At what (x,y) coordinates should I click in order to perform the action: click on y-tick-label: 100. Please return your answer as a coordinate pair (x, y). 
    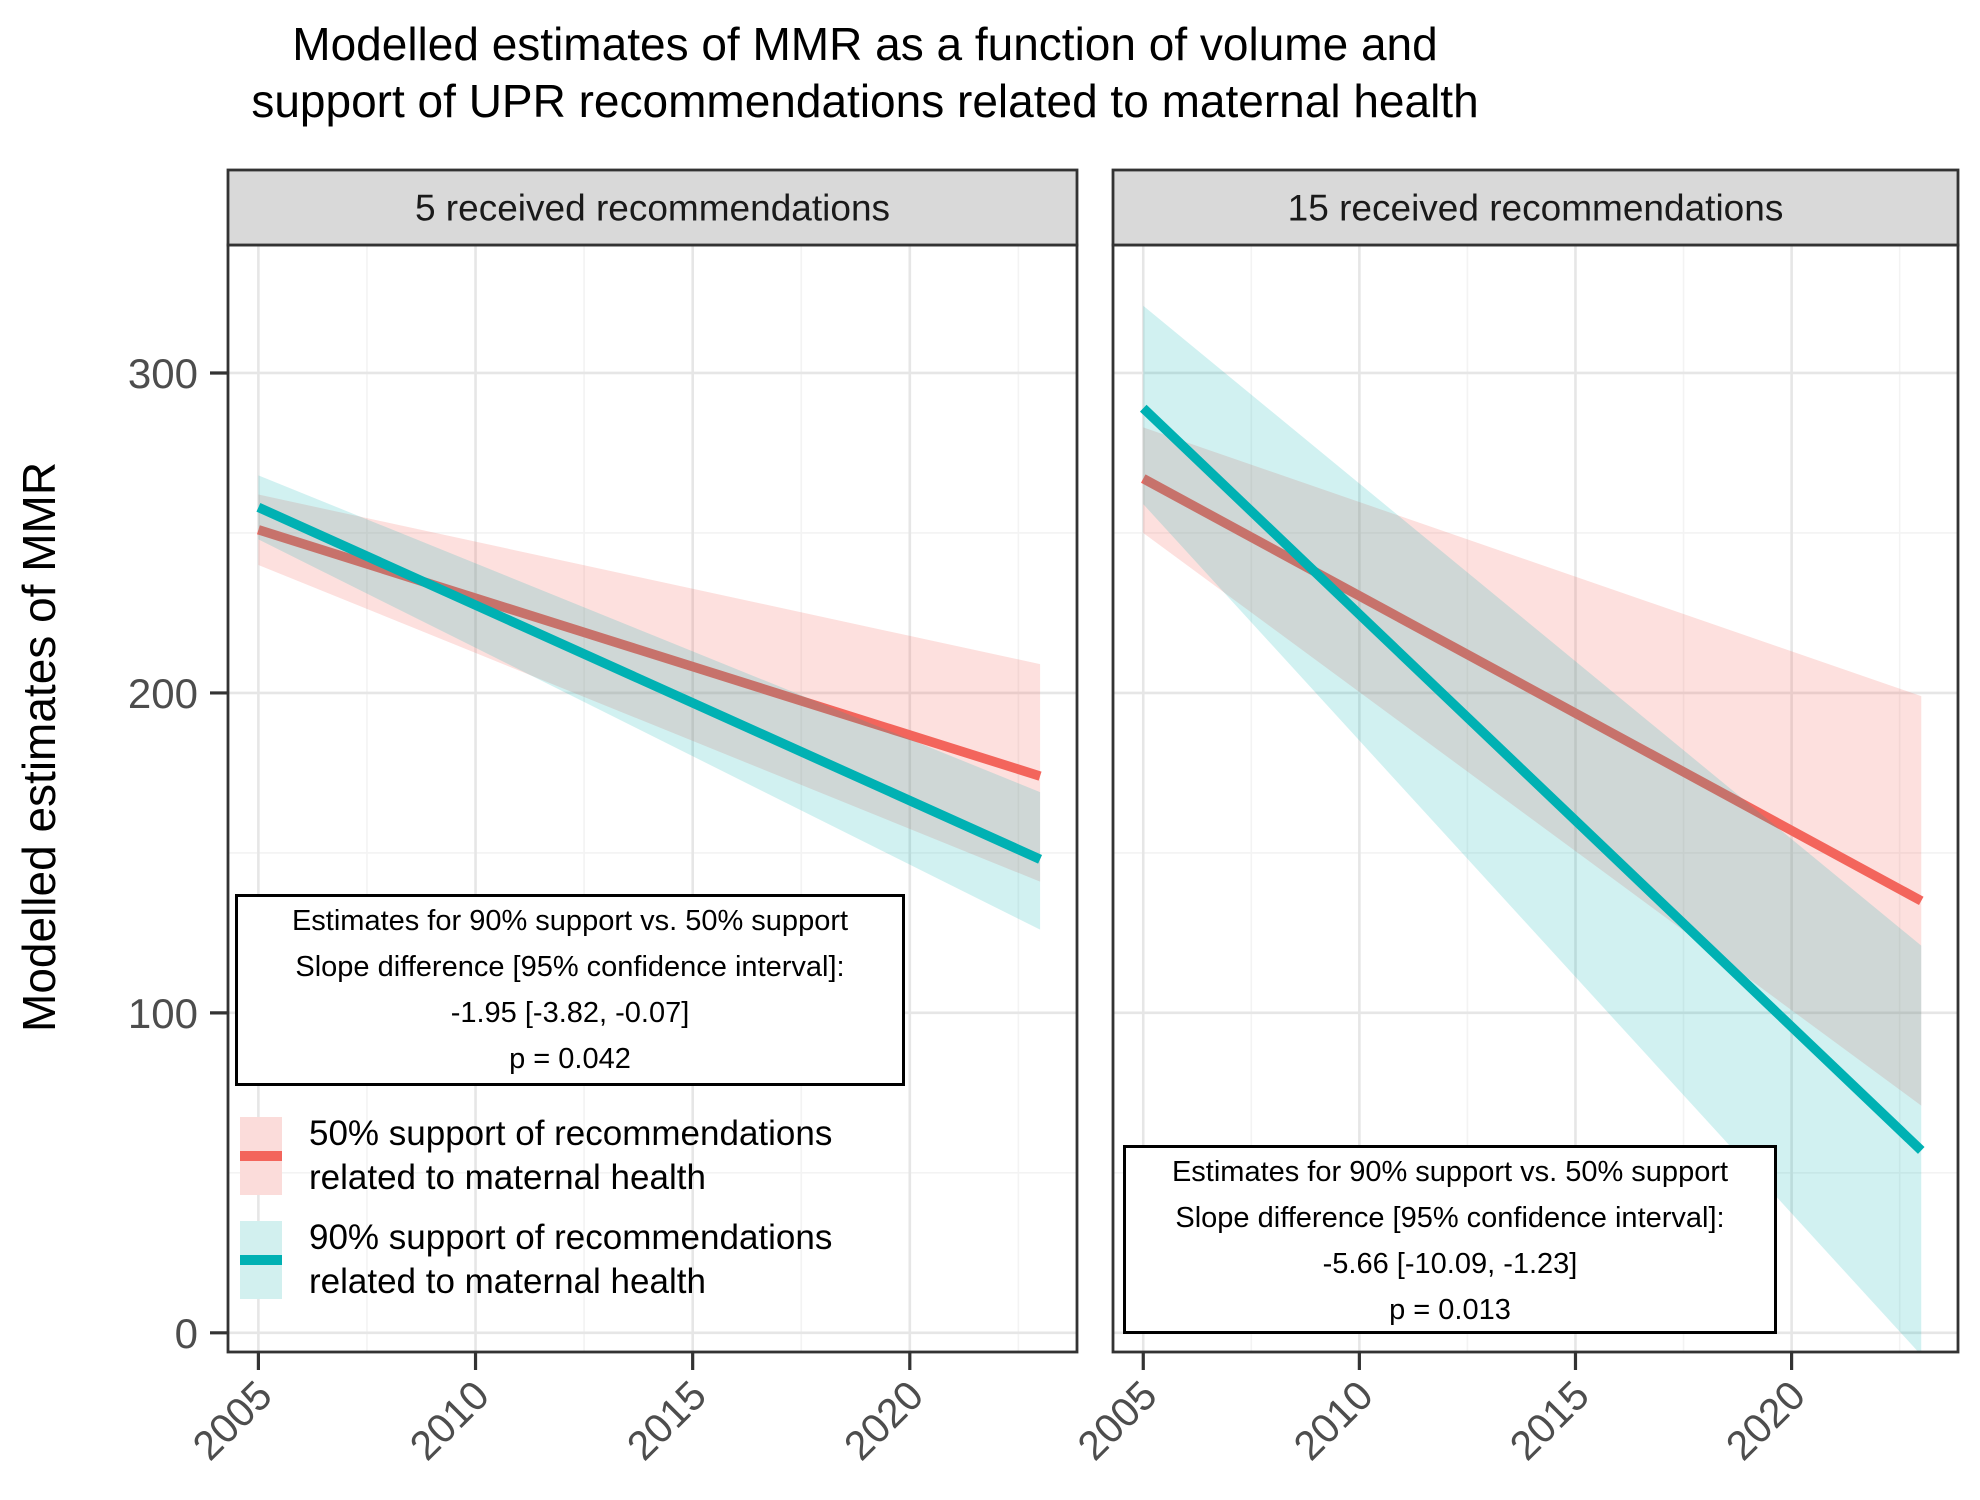
    Looking at the image, I should click on (163, 1013).